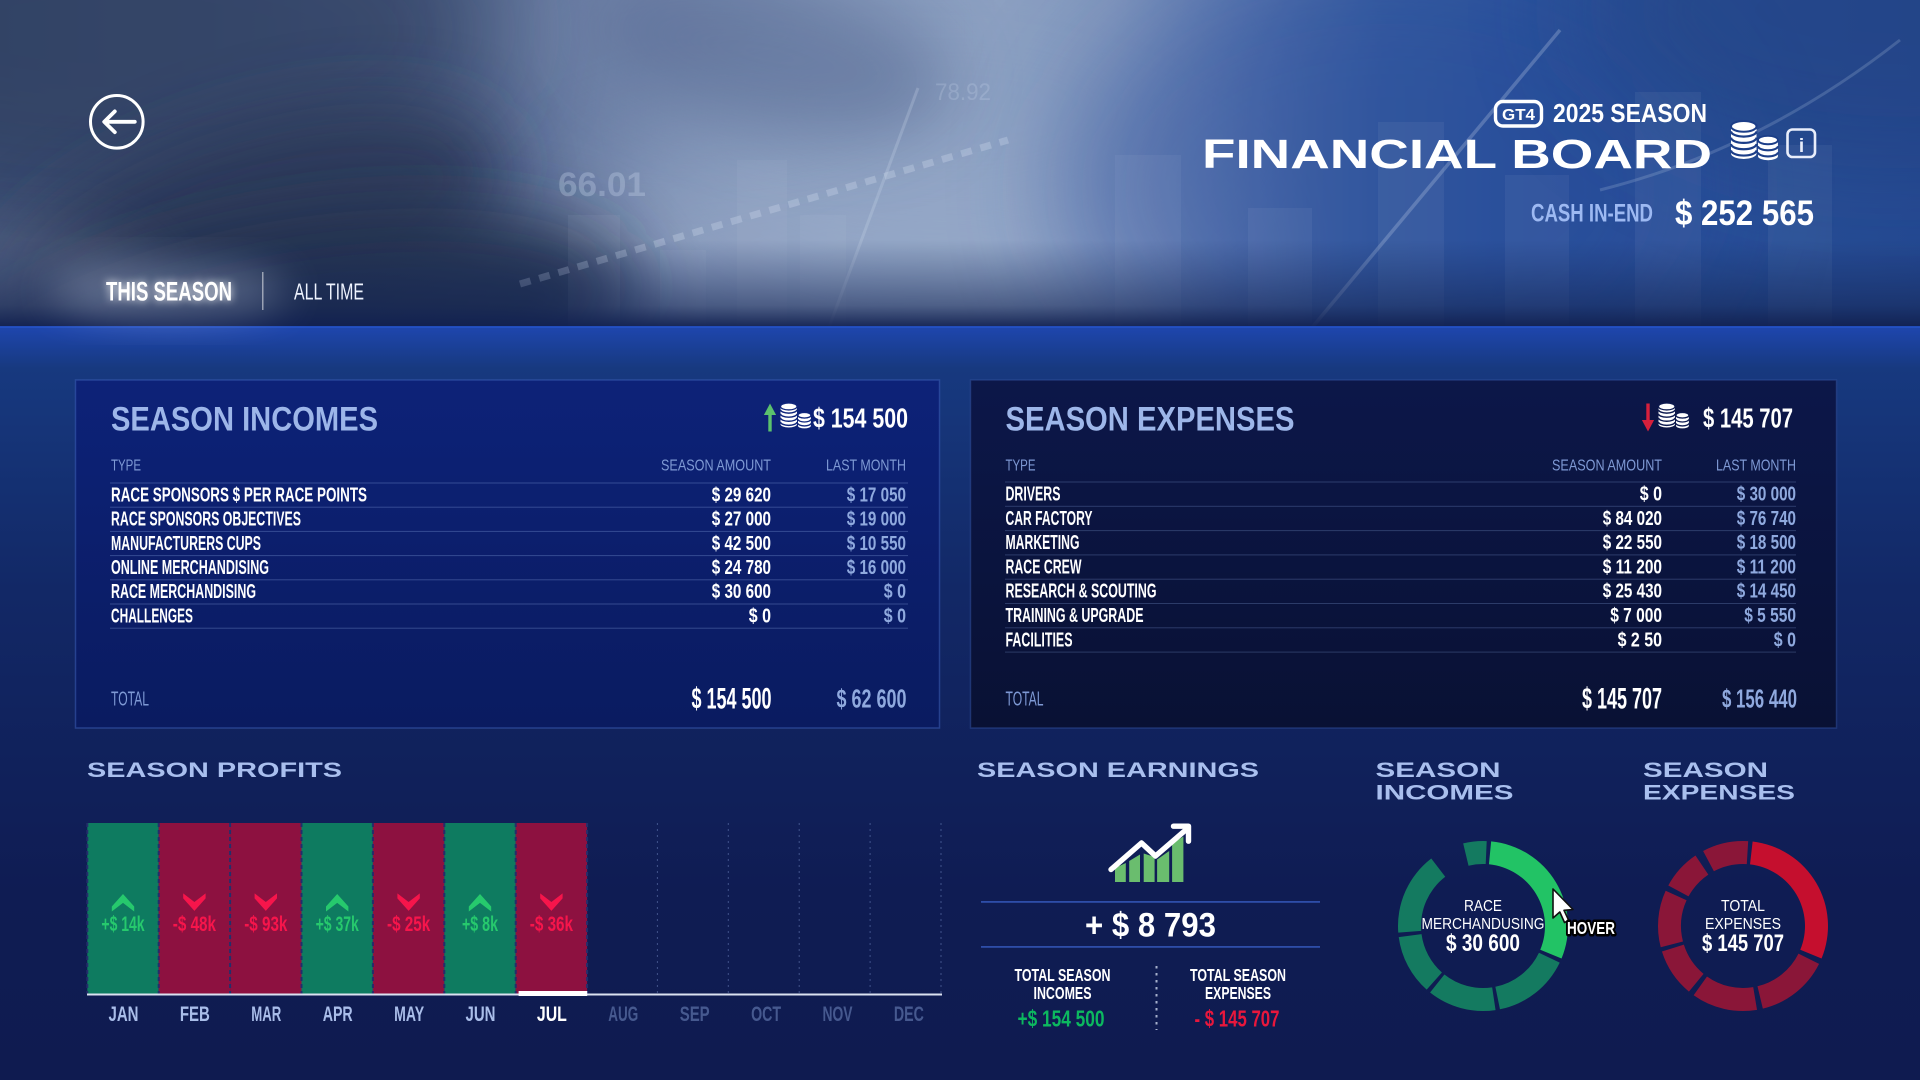 The width and height of the screenshot is (1920, 1080). Describe the element at coordinates (337, 924) in the screenshot. I see `svg-text: +$ 37k` at that location.